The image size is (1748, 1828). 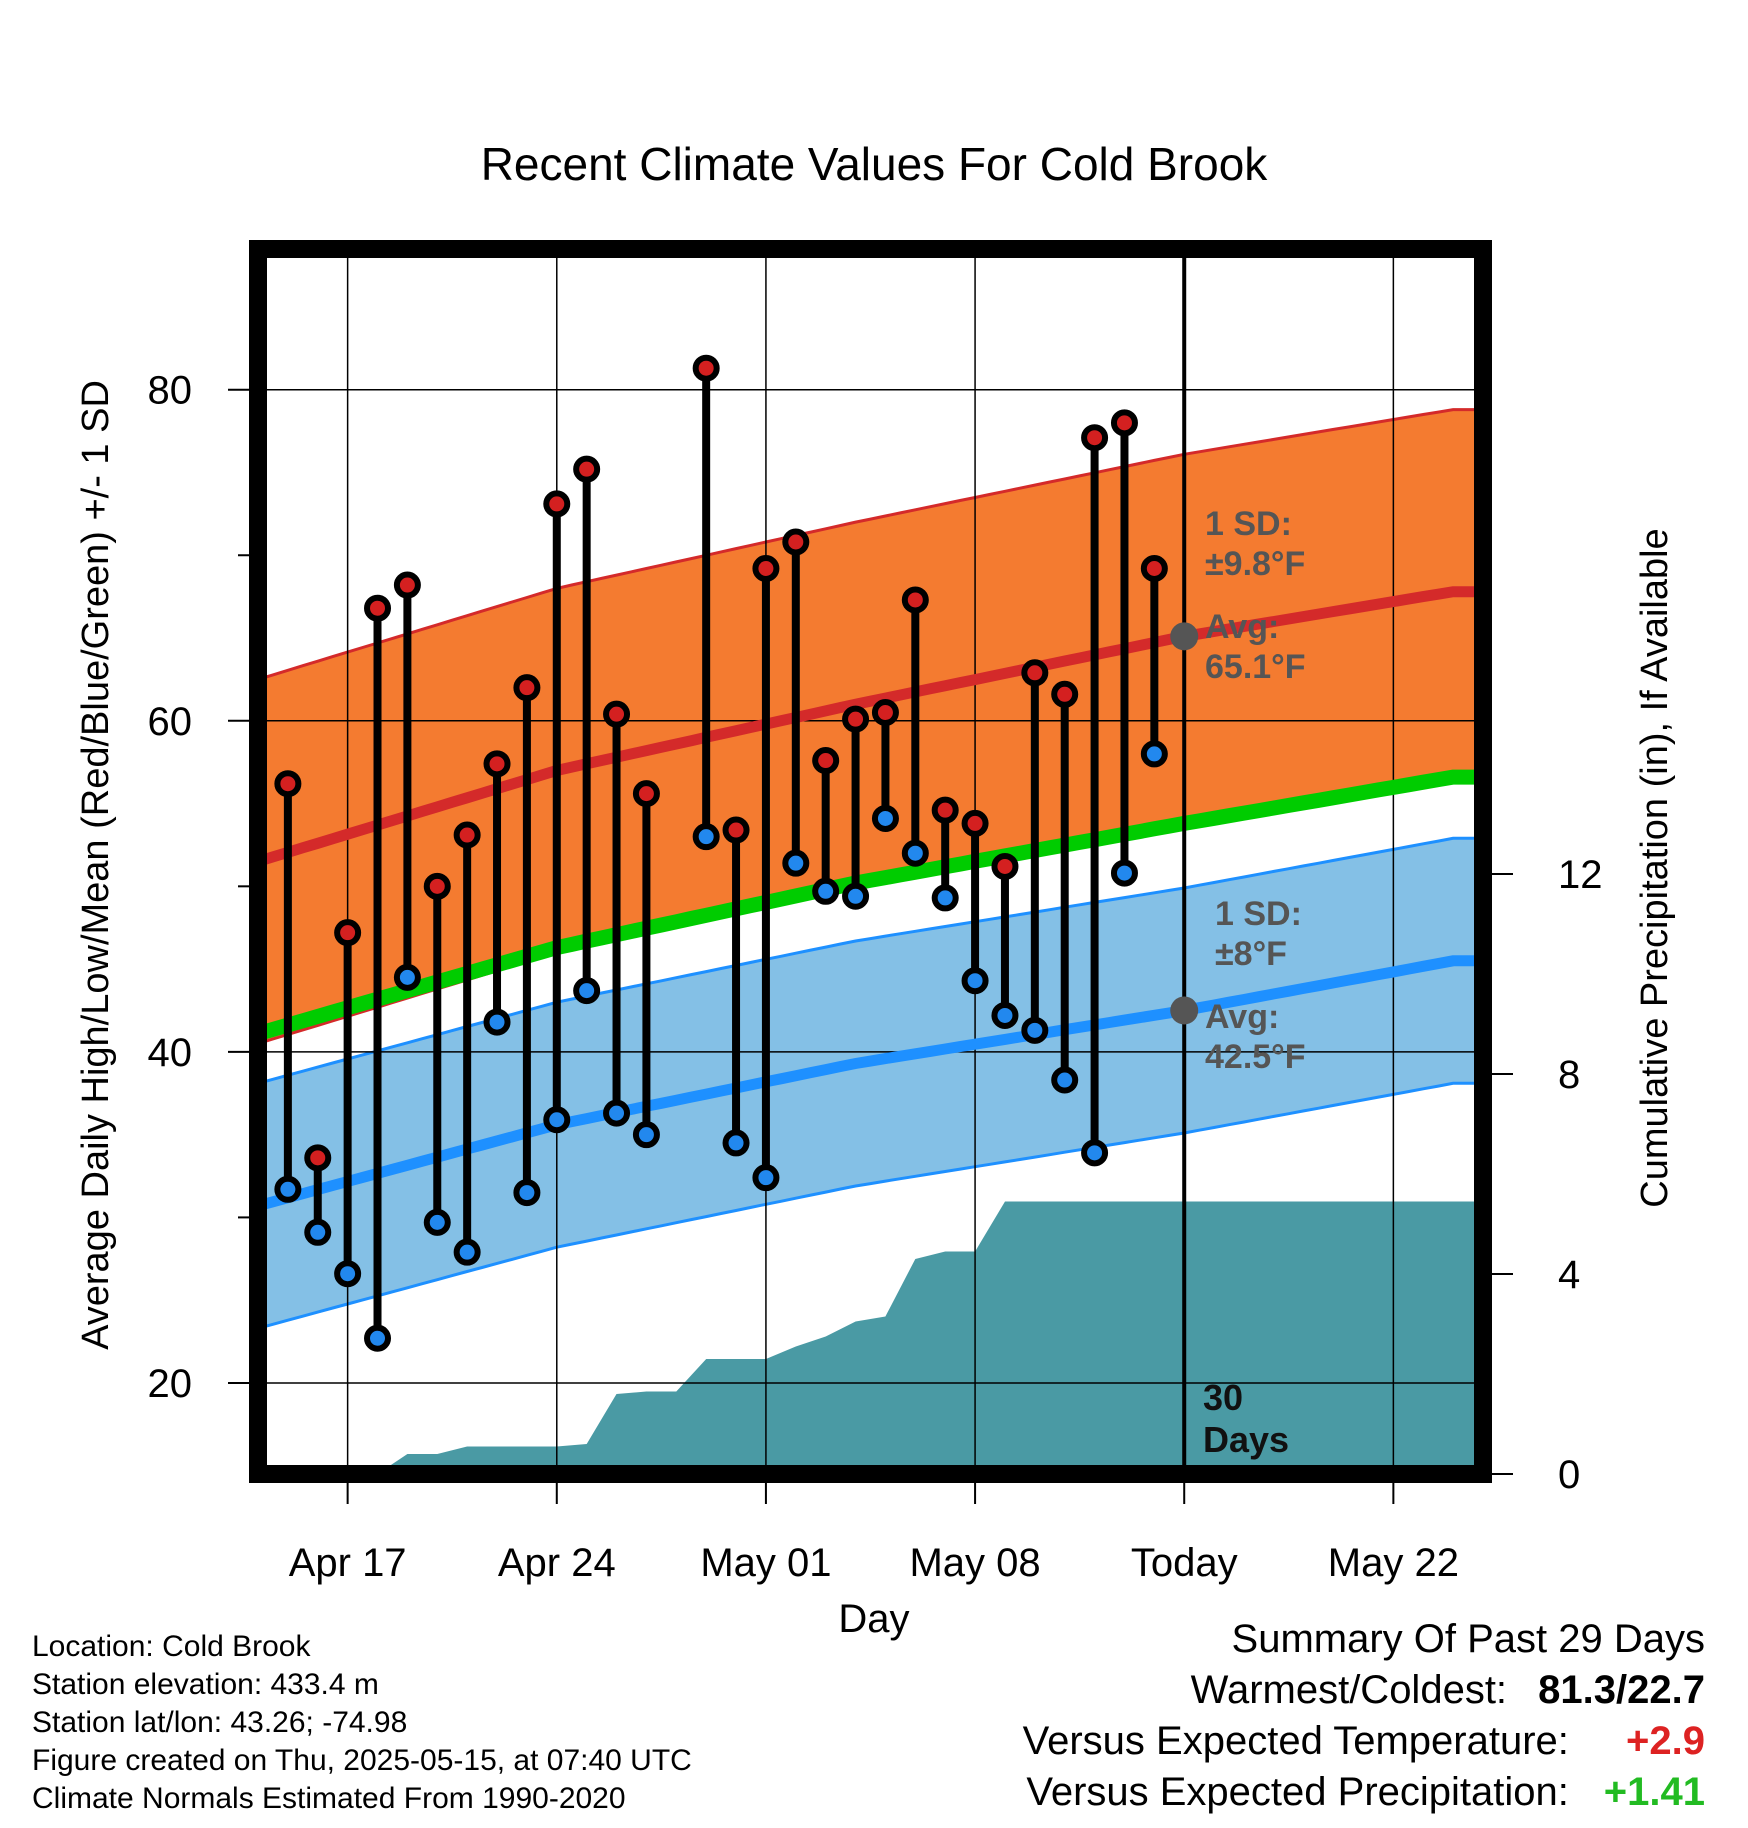 I want to click on mean-avg-line, so click(x=870, y=905).